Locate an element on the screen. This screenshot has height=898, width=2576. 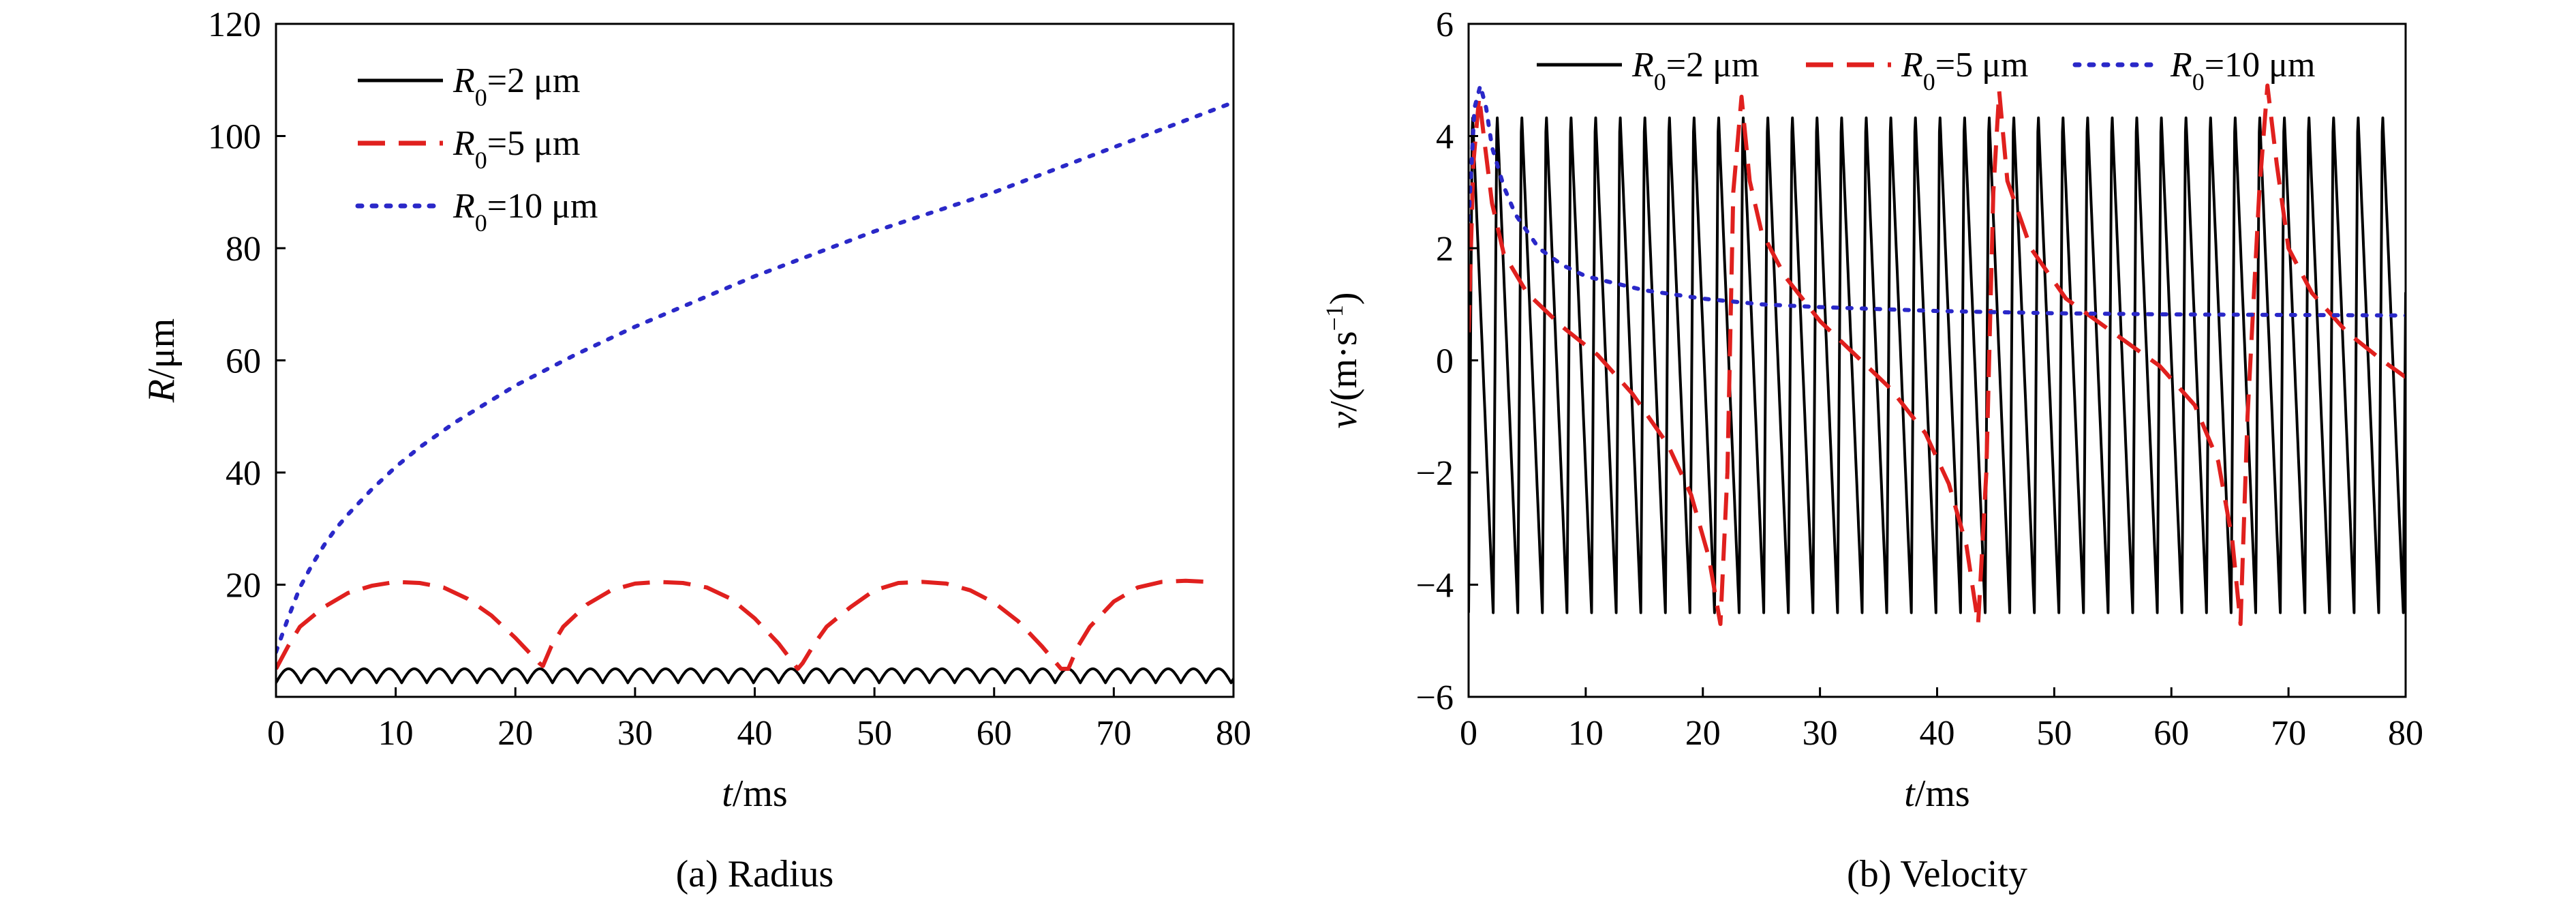
chart-caption: (b) Velocity is located at coordinates (1937, 874).